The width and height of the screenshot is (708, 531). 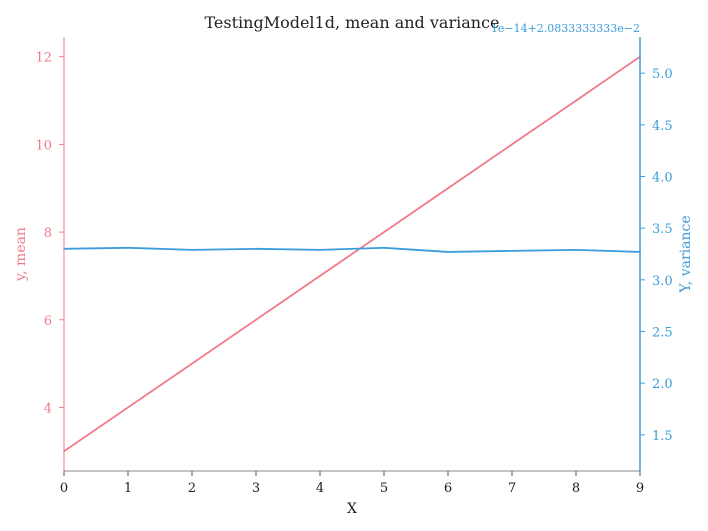 What do you see at coordinates (352, 509) in the screenshot?
I see `x-axis-label: X` at bounding box center [352, 509].